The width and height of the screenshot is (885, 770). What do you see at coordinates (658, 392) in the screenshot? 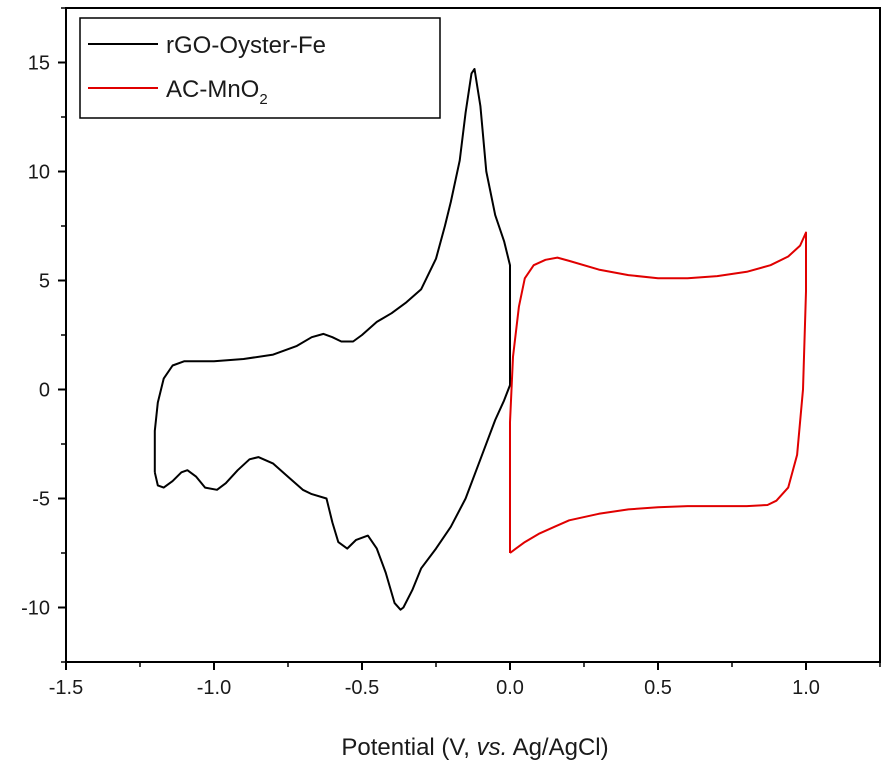
I see `series-line-ac-mno` at bounding box center [658, 392].